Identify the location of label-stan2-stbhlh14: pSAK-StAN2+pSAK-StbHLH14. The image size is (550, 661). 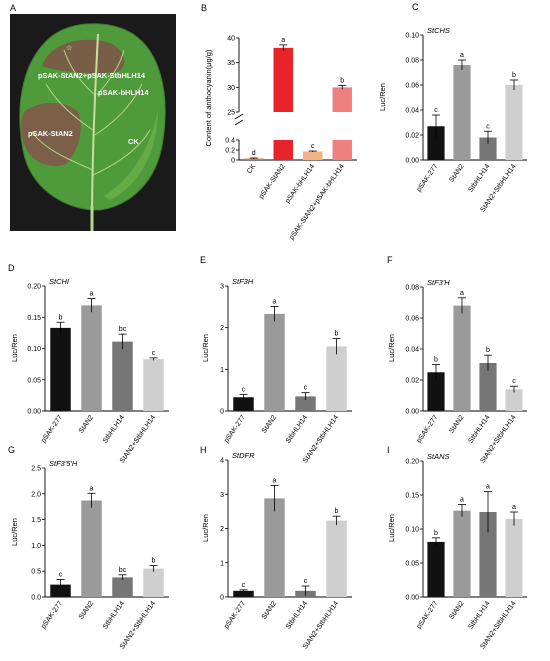
(92, 75).